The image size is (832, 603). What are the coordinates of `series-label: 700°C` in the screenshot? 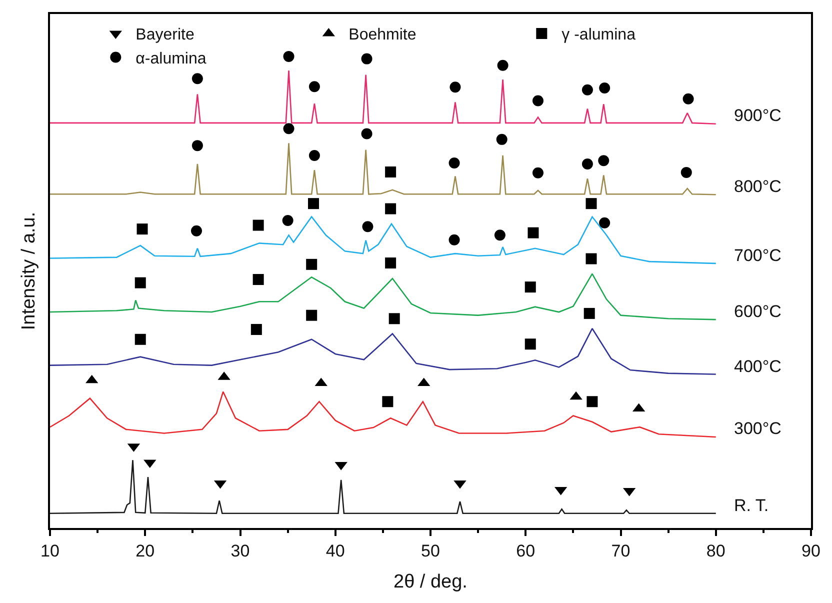 It's located at (758, 255).